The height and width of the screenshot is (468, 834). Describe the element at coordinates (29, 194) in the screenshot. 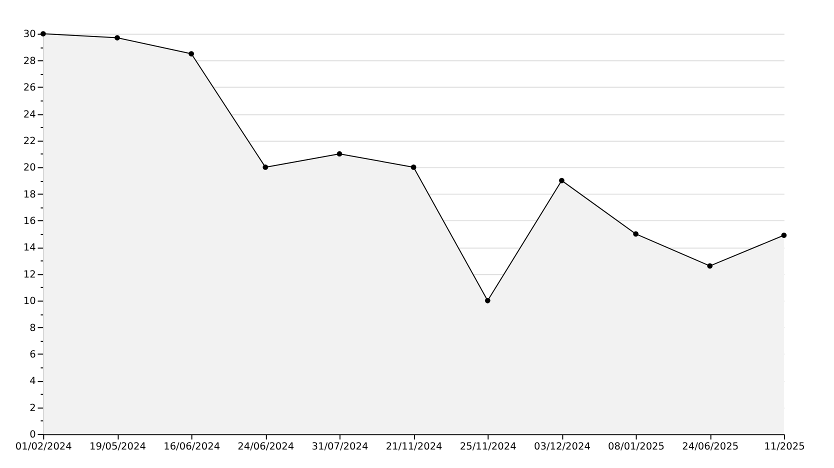

I see `y-tick-label: 18` at that location.